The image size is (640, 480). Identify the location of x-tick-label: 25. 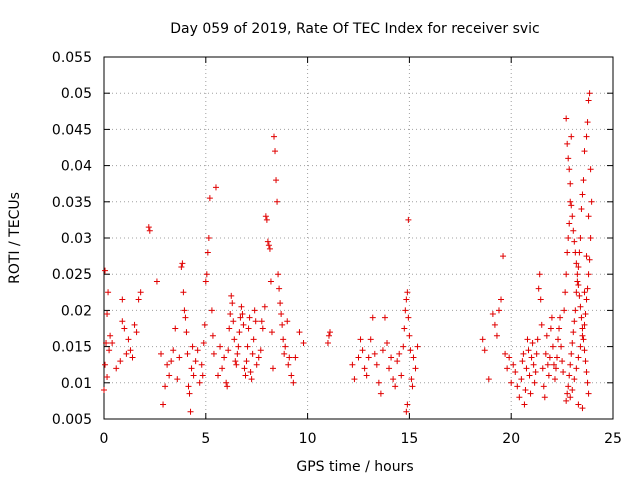
(613, 439).